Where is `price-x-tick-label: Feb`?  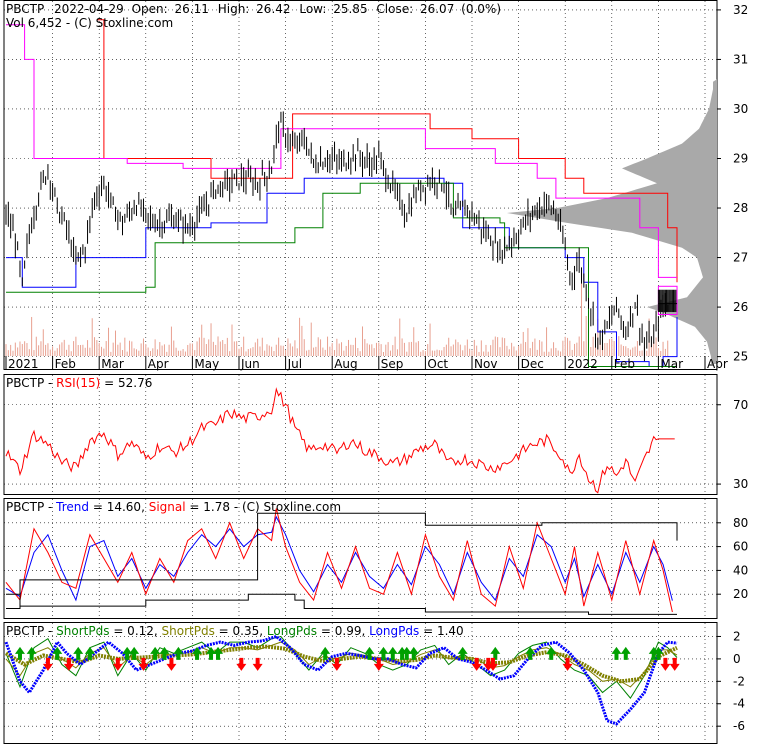
price-x-tick-label: Feb is located at coordinates (624, 364).